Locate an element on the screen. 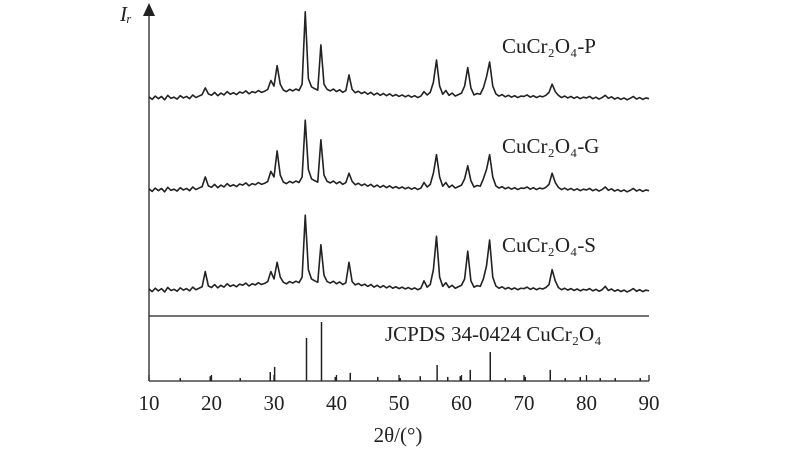  y-axis-arrow is located at coordinates (149, 9).